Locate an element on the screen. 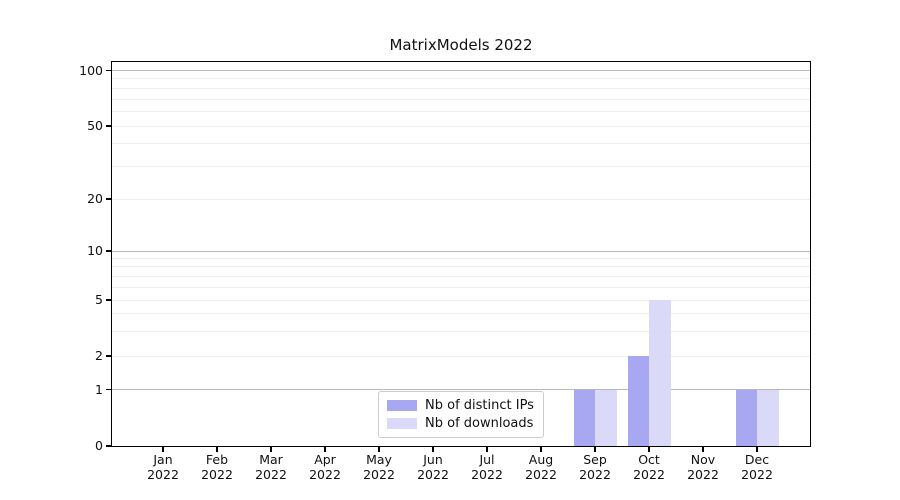 The image size is (900, 500). x-tick-label-sep: Sep 2022 is located at coordinates (595, 467).